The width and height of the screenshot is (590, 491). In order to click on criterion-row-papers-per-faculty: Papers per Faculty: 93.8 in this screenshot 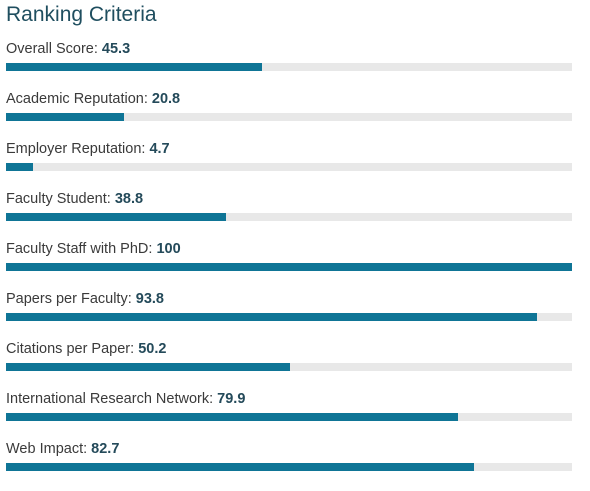, I will do `click(289, 315)`.